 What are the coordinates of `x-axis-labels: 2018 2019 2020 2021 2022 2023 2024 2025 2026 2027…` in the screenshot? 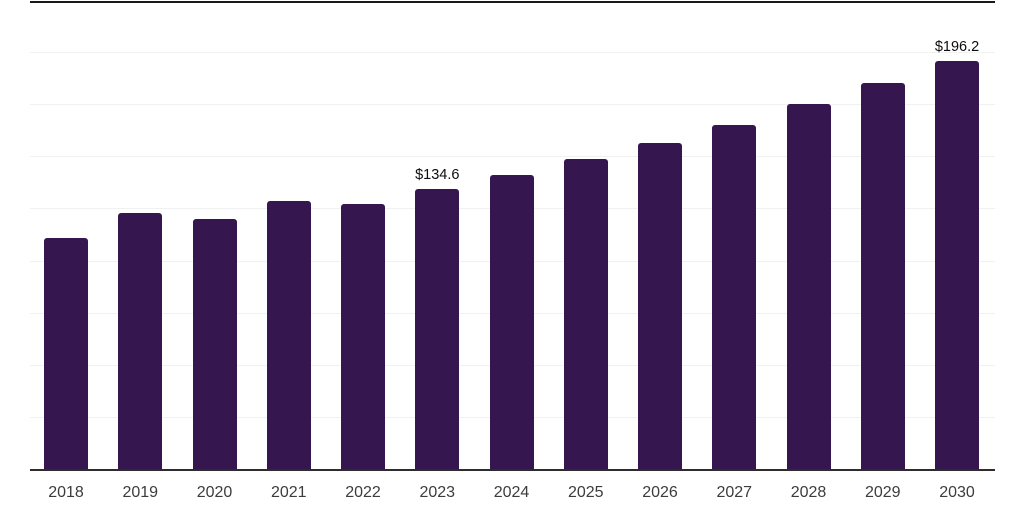 It's located at (512, 494).